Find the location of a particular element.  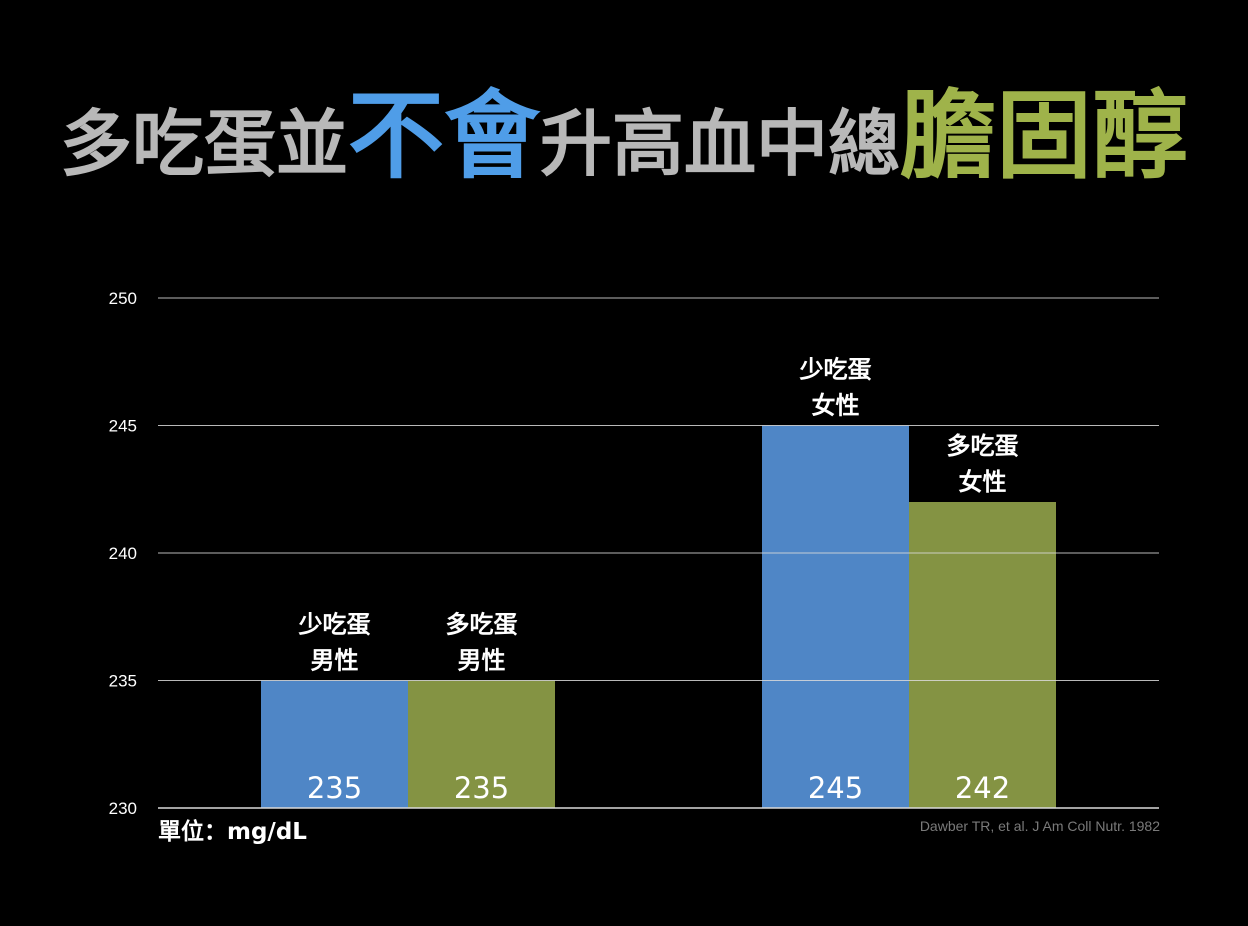

title-part-4: 膽固醇 is located at coordinates (1044, 136).